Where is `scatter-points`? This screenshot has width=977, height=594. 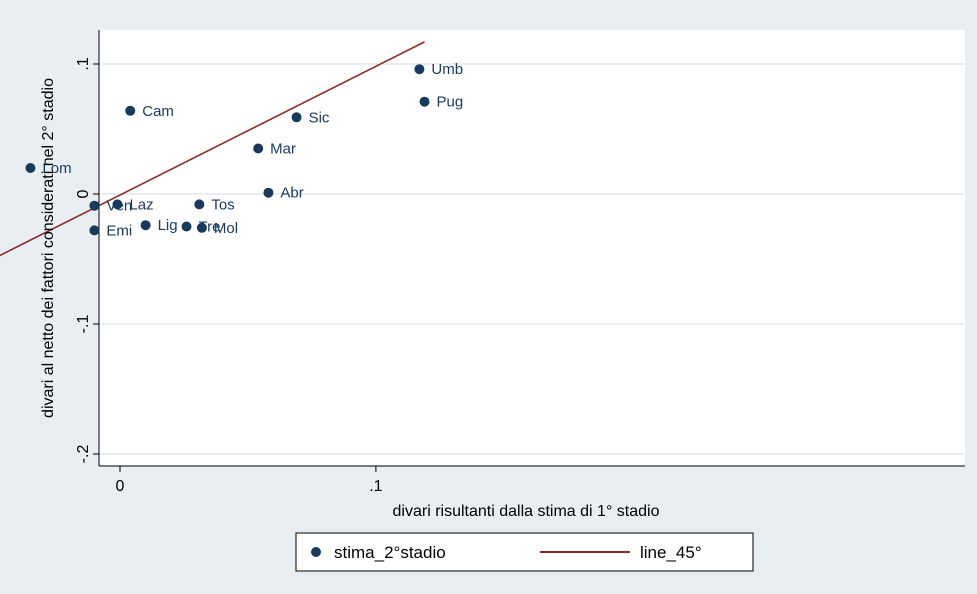
scatter-points is located at coordinates (227, 150).